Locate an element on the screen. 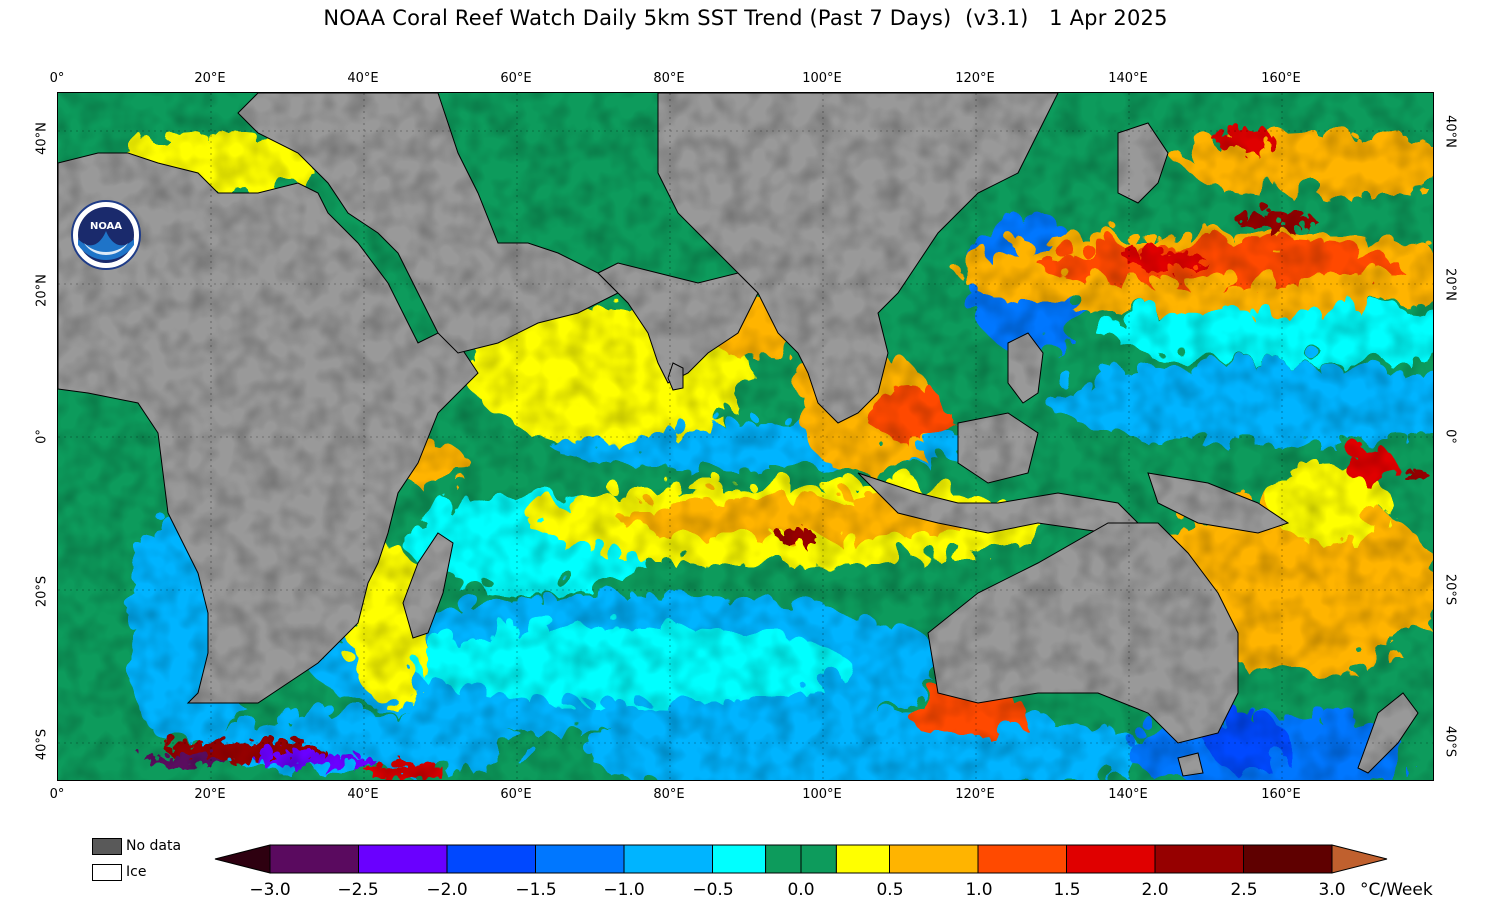 The image size is (1491, 909). lon-tick-bottom: 120°E is located at coordinates (975, 794).